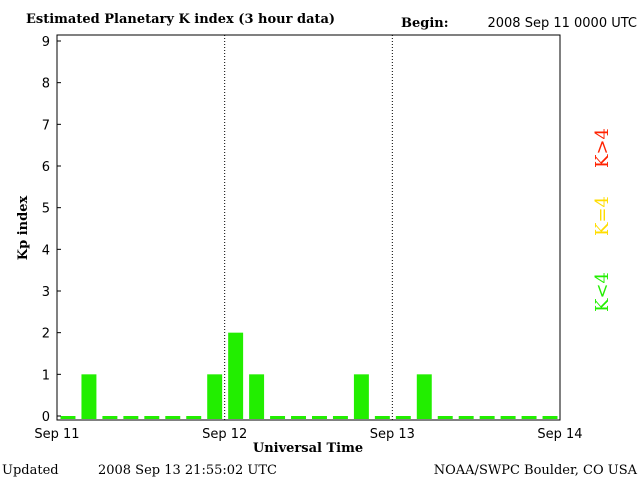 This screenshot has height=480, width=640. What do you see at coordinates (46, 417) in the screenshot?
I see `y-tick-label: 0` at bounding box center [46, 417].